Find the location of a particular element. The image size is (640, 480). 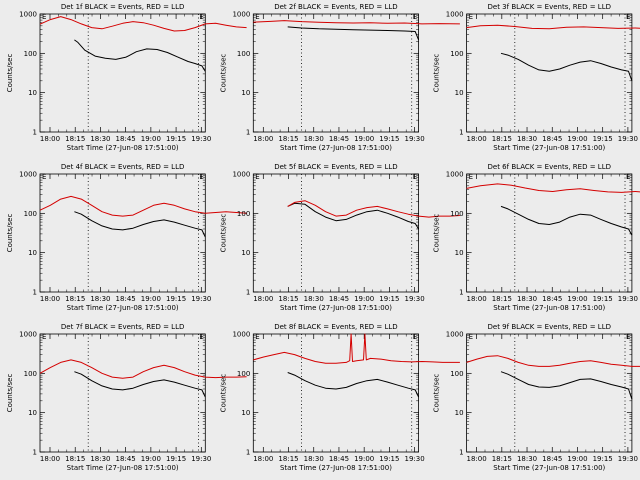

panel-title: Det 8f BLACK = Events, RED = LLD is located at coordinates (335, 327).